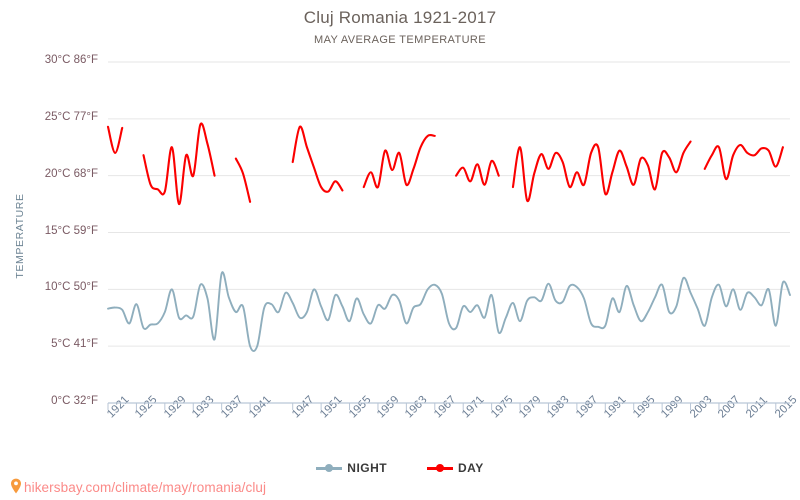  Describe the element at coordinates (329, 468) in the screenshot. I see `night-line-icon` at that location.